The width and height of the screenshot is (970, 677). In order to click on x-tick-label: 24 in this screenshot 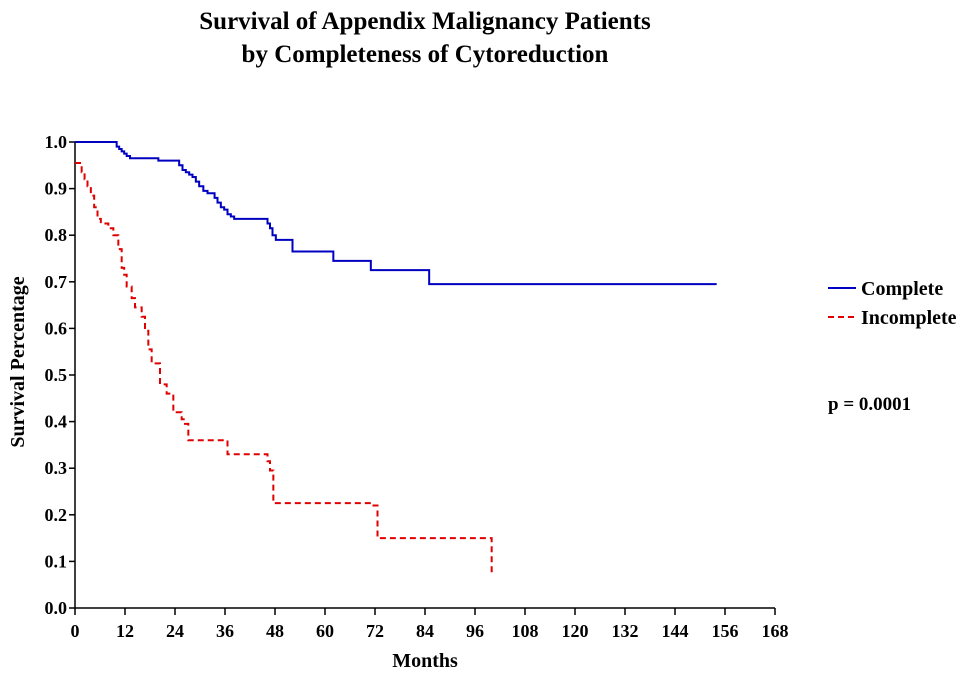, I will do `click(175, 631)`.